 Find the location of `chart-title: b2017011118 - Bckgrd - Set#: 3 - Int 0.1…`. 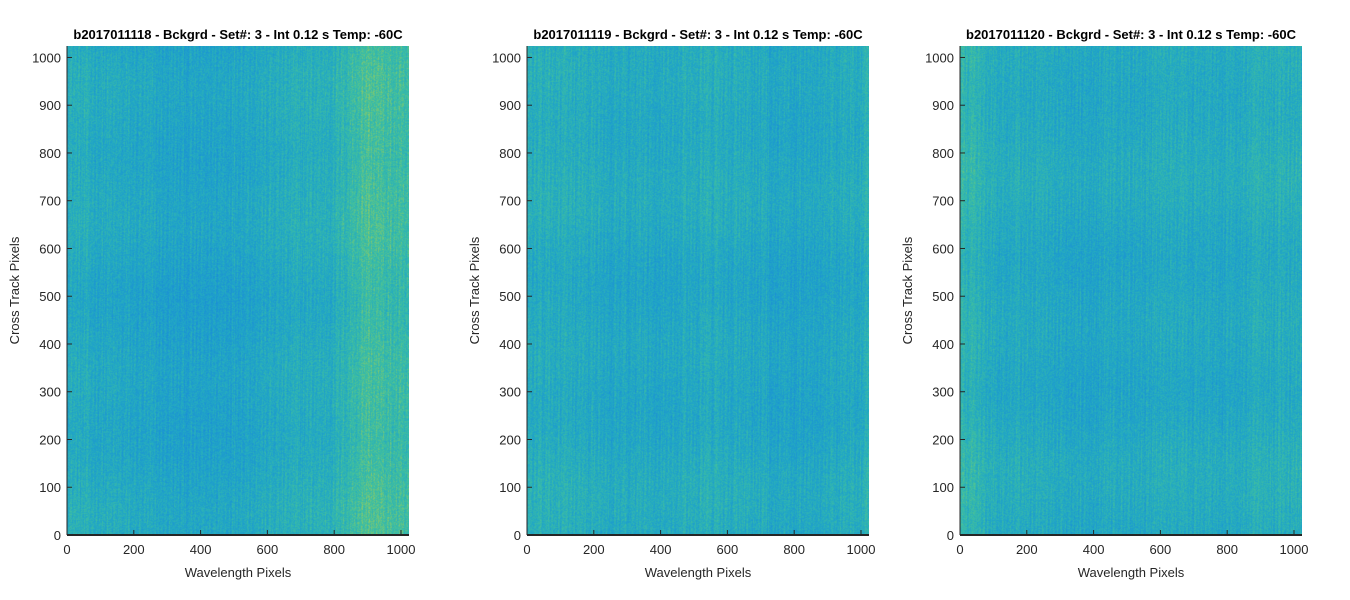

chart-title: b2017011118 - Bckgrd - Set#: 3 - Int 0.1… is located at coordinates (238, 34).